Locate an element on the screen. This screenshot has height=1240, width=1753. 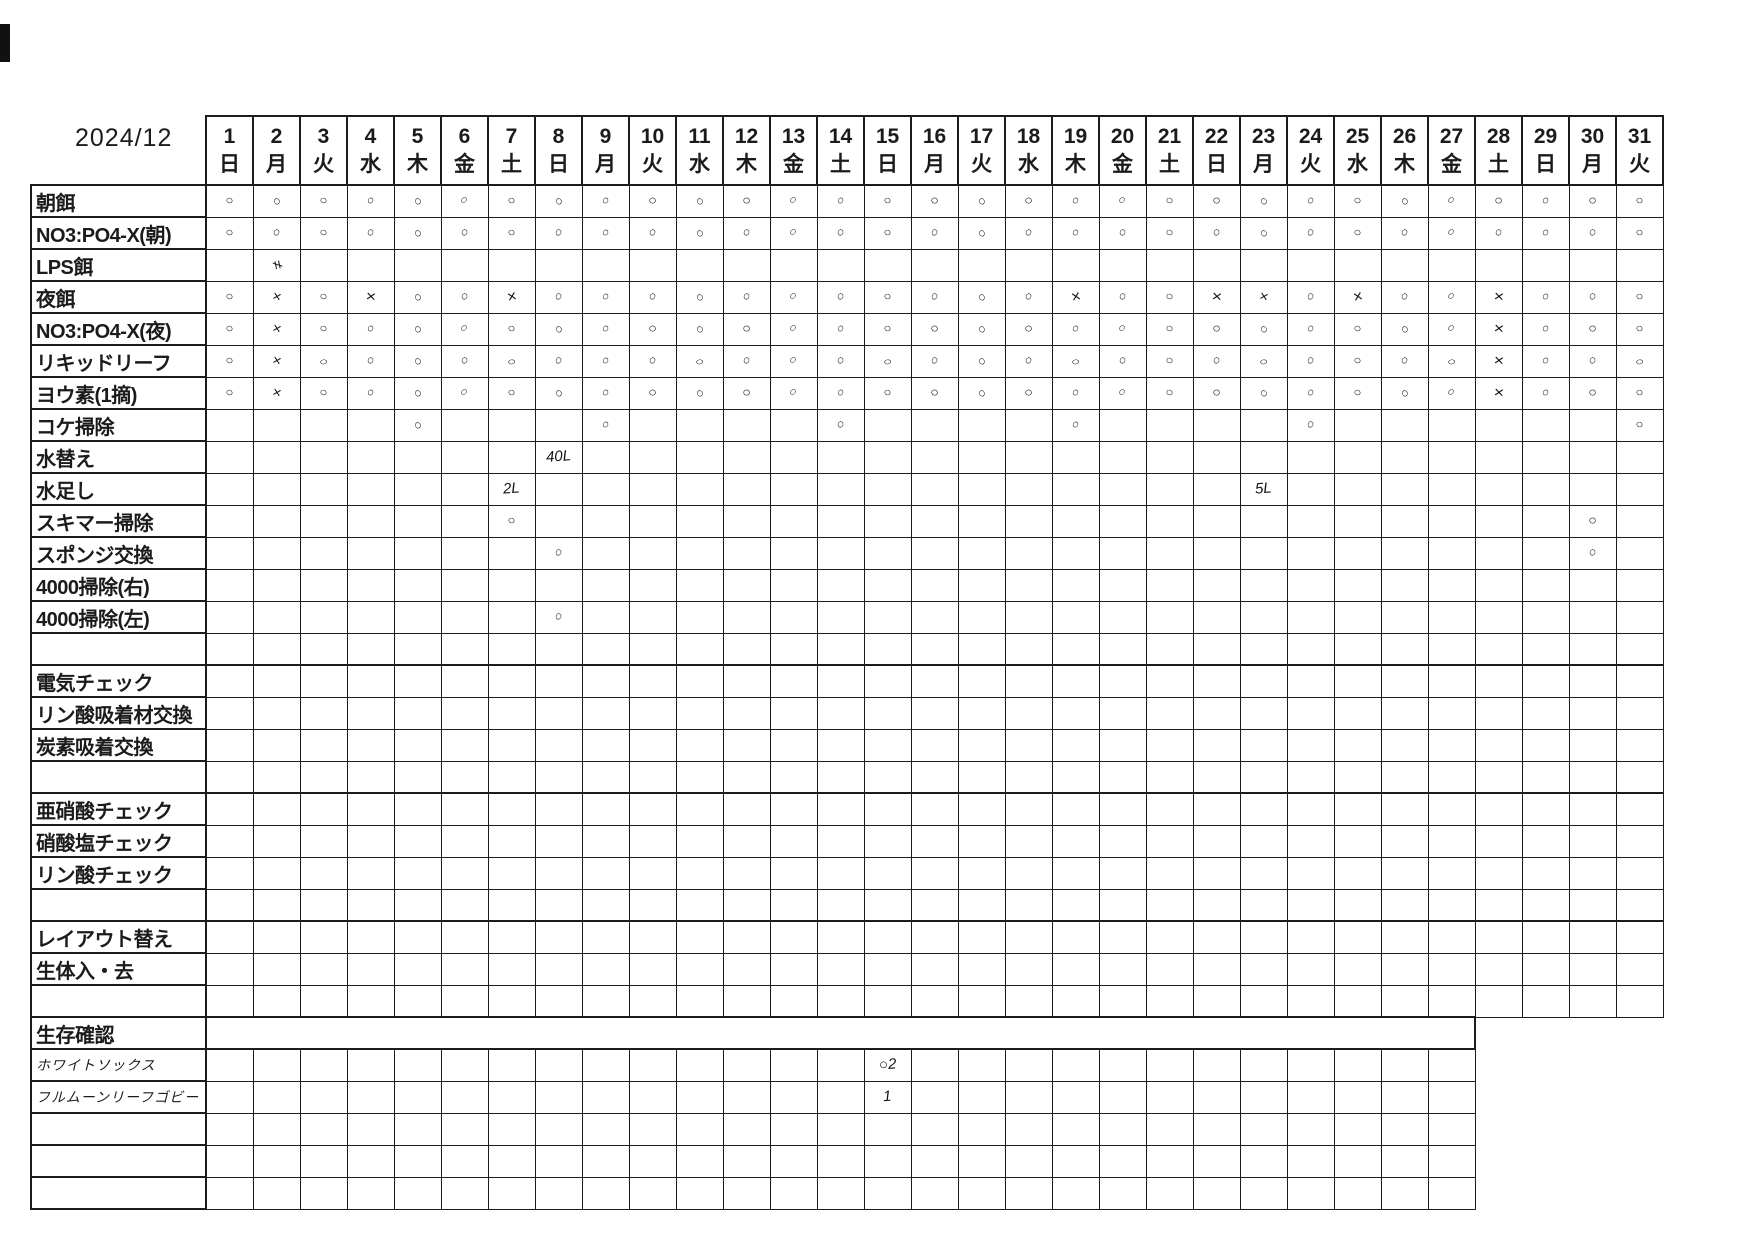
day-header: 12 木 is located at coordinates (746, 150).